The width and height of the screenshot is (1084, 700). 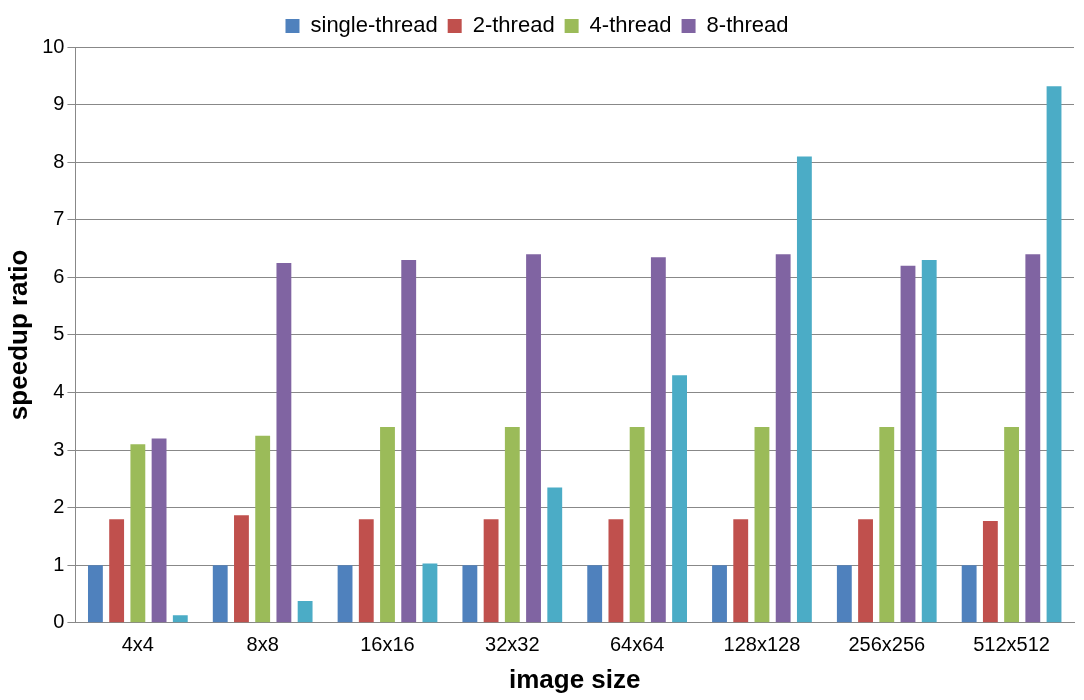 I want to click on x-tick-label: 512x512, so click(x=1011, y=644).